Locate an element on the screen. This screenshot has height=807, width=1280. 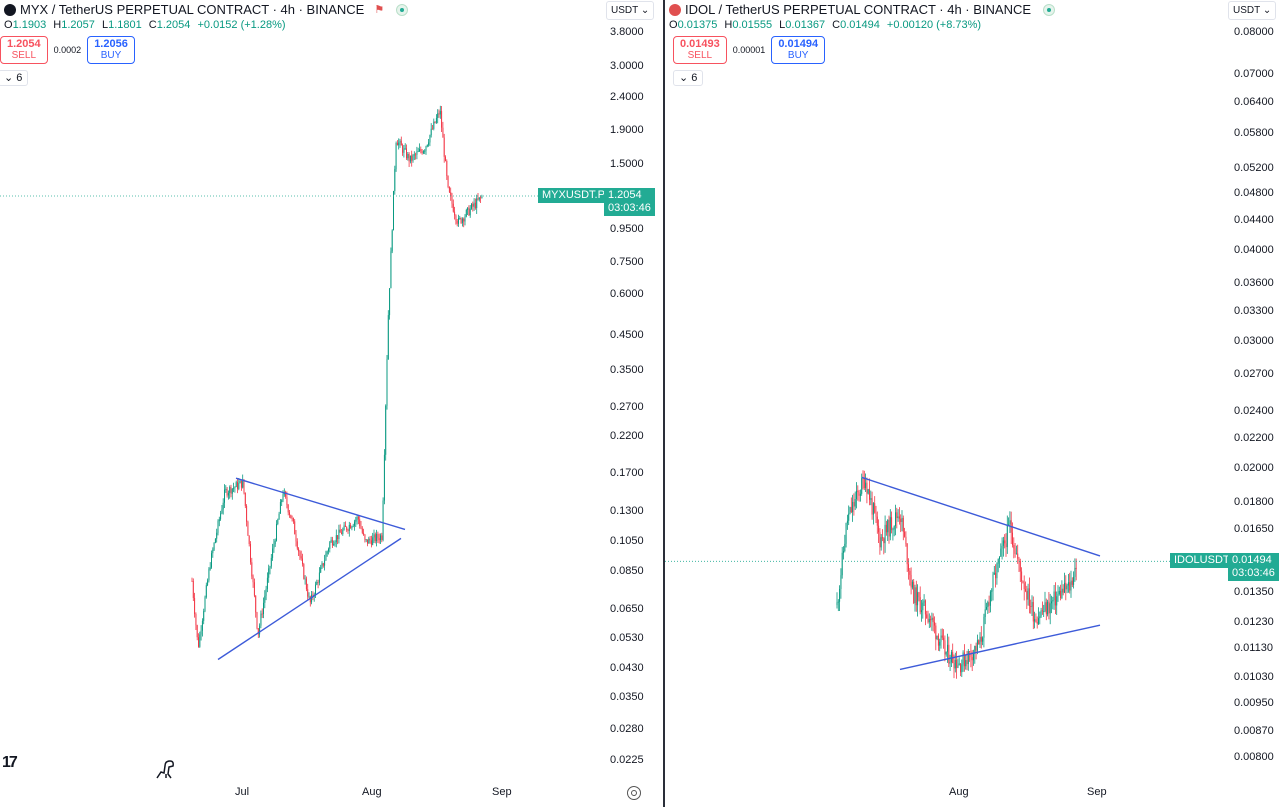
last-price-tag: 0.01494 03:03:46 is located at coordinates (1253, 567).